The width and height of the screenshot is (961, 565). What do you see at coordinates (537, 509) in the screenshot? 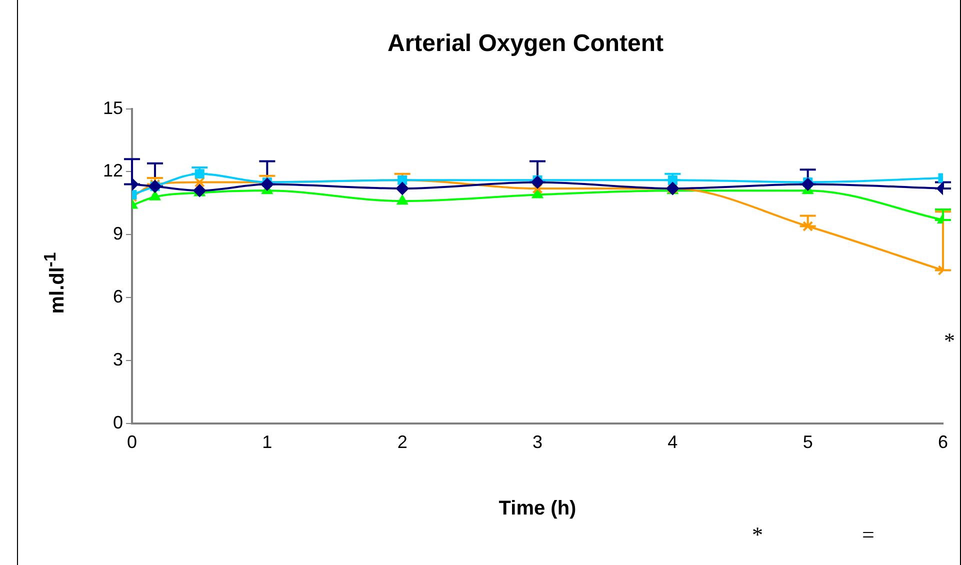
I see `x-axis-title: Time (h)` at bounding box center [537, 509].